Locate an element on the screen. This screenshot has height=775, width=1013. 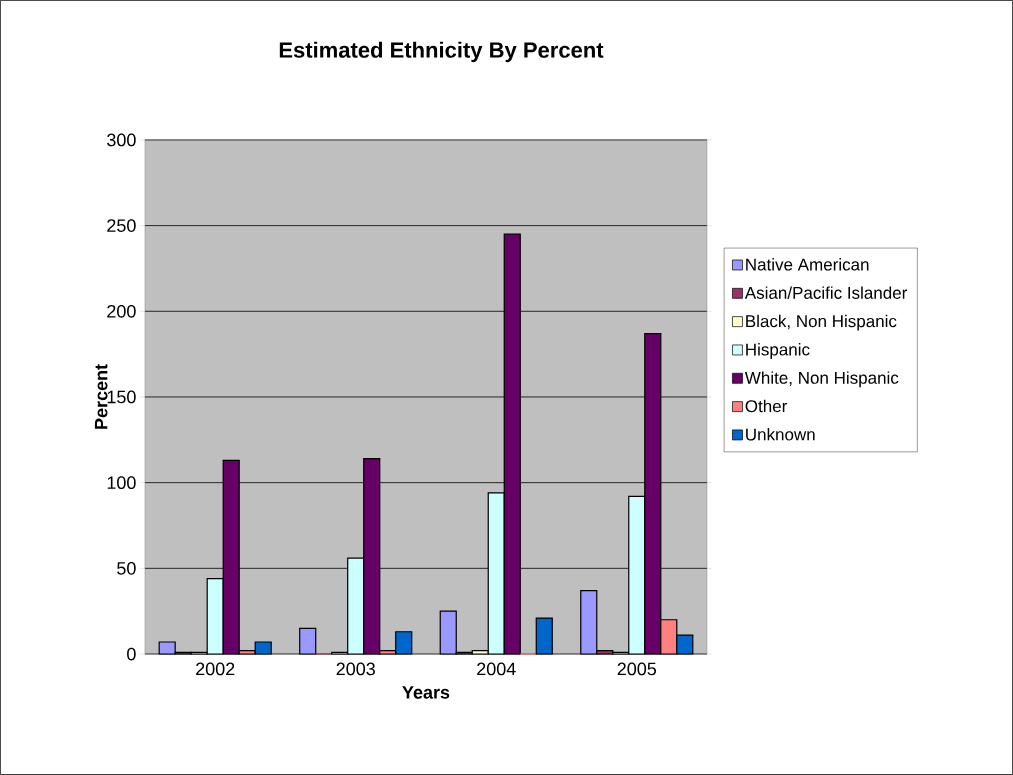
legend-label: White, Non Hispanic is located at coordinates (821, 379).